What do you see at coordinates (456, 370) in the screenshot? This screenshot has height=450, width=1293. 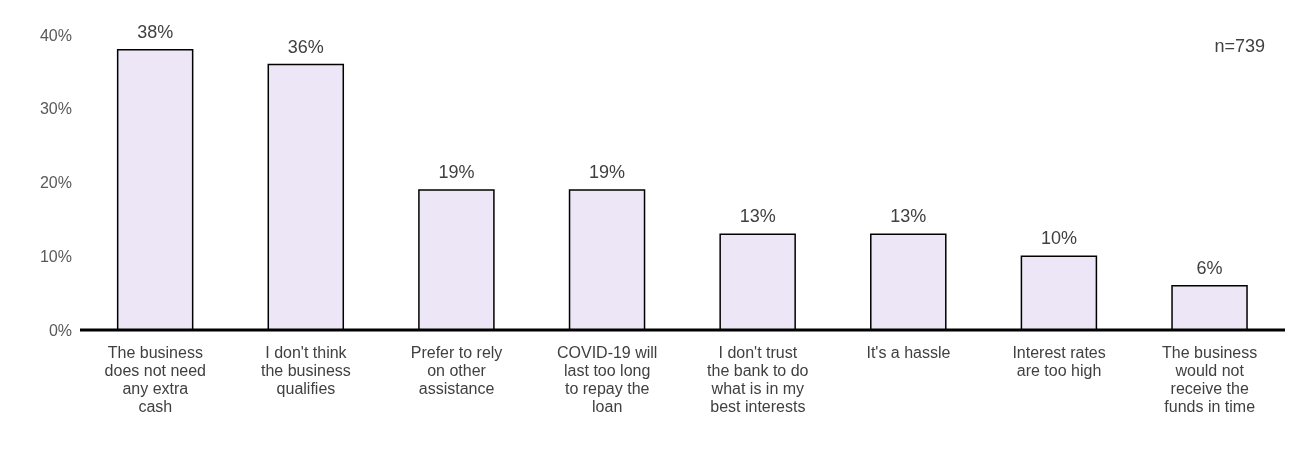 I see `x-tick-label: Prefer to rely on other assistance` at bounding box center [456, 370].